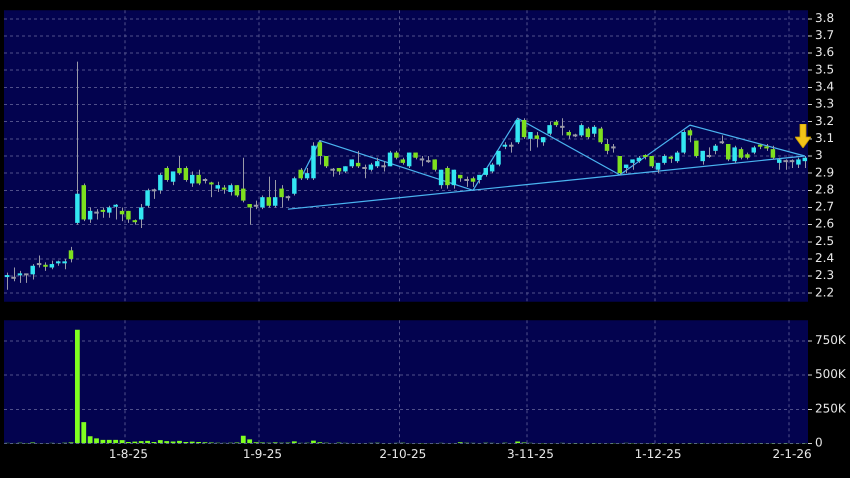 The height and width of the screenshot is (478, 850). What do you see at coordinates (824, 35) in the screenshot?
I see `y-tick-label: 3.7` at bounding box center [824, 35].